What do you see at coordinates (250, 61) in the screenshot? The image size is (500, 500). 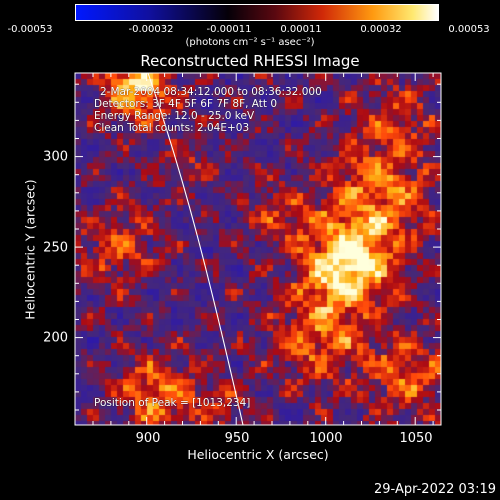 I see `plot-title: Reconstructed RHESSI Image` at bounding box center [250, 61].